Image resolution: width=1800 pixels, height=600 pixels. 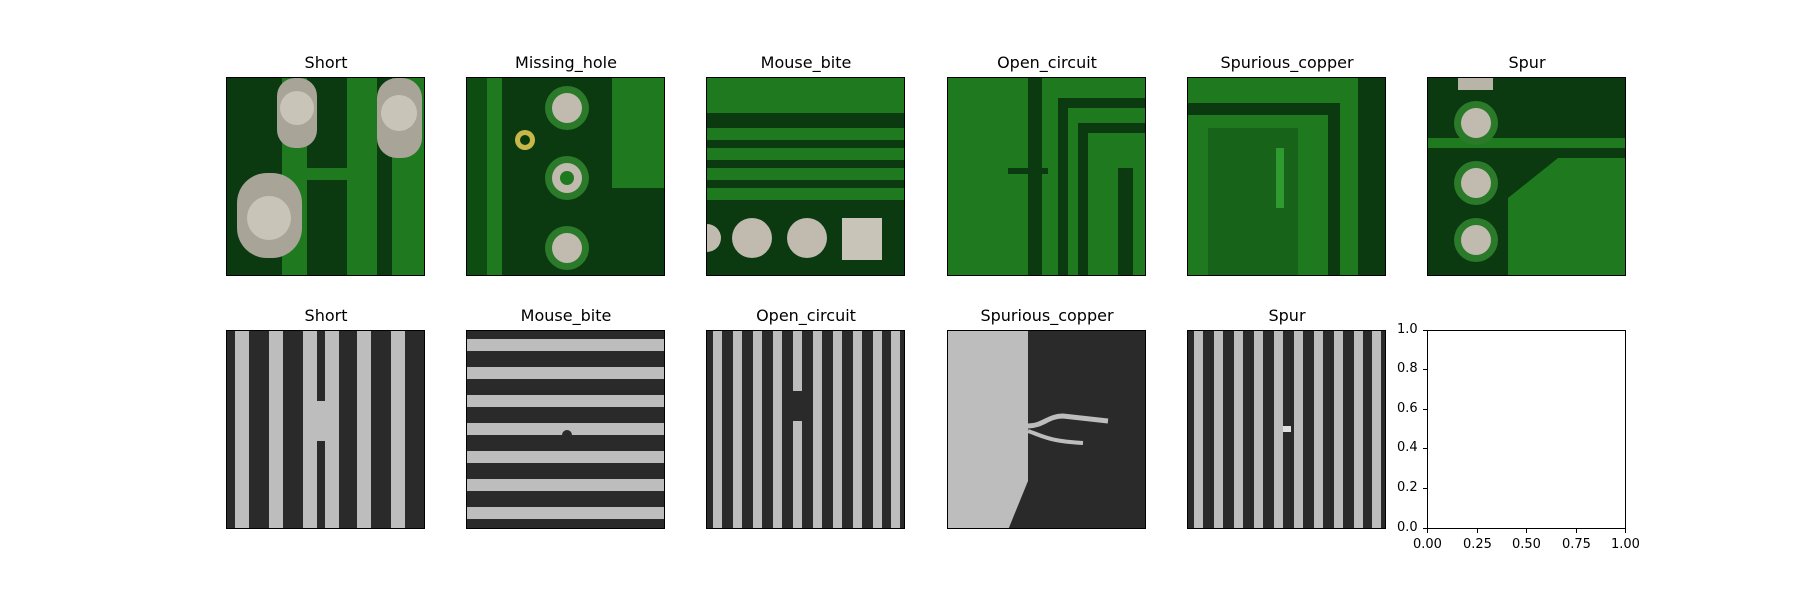 I want to click on pcb-image-missing-hole, so click(x=565, y=176).